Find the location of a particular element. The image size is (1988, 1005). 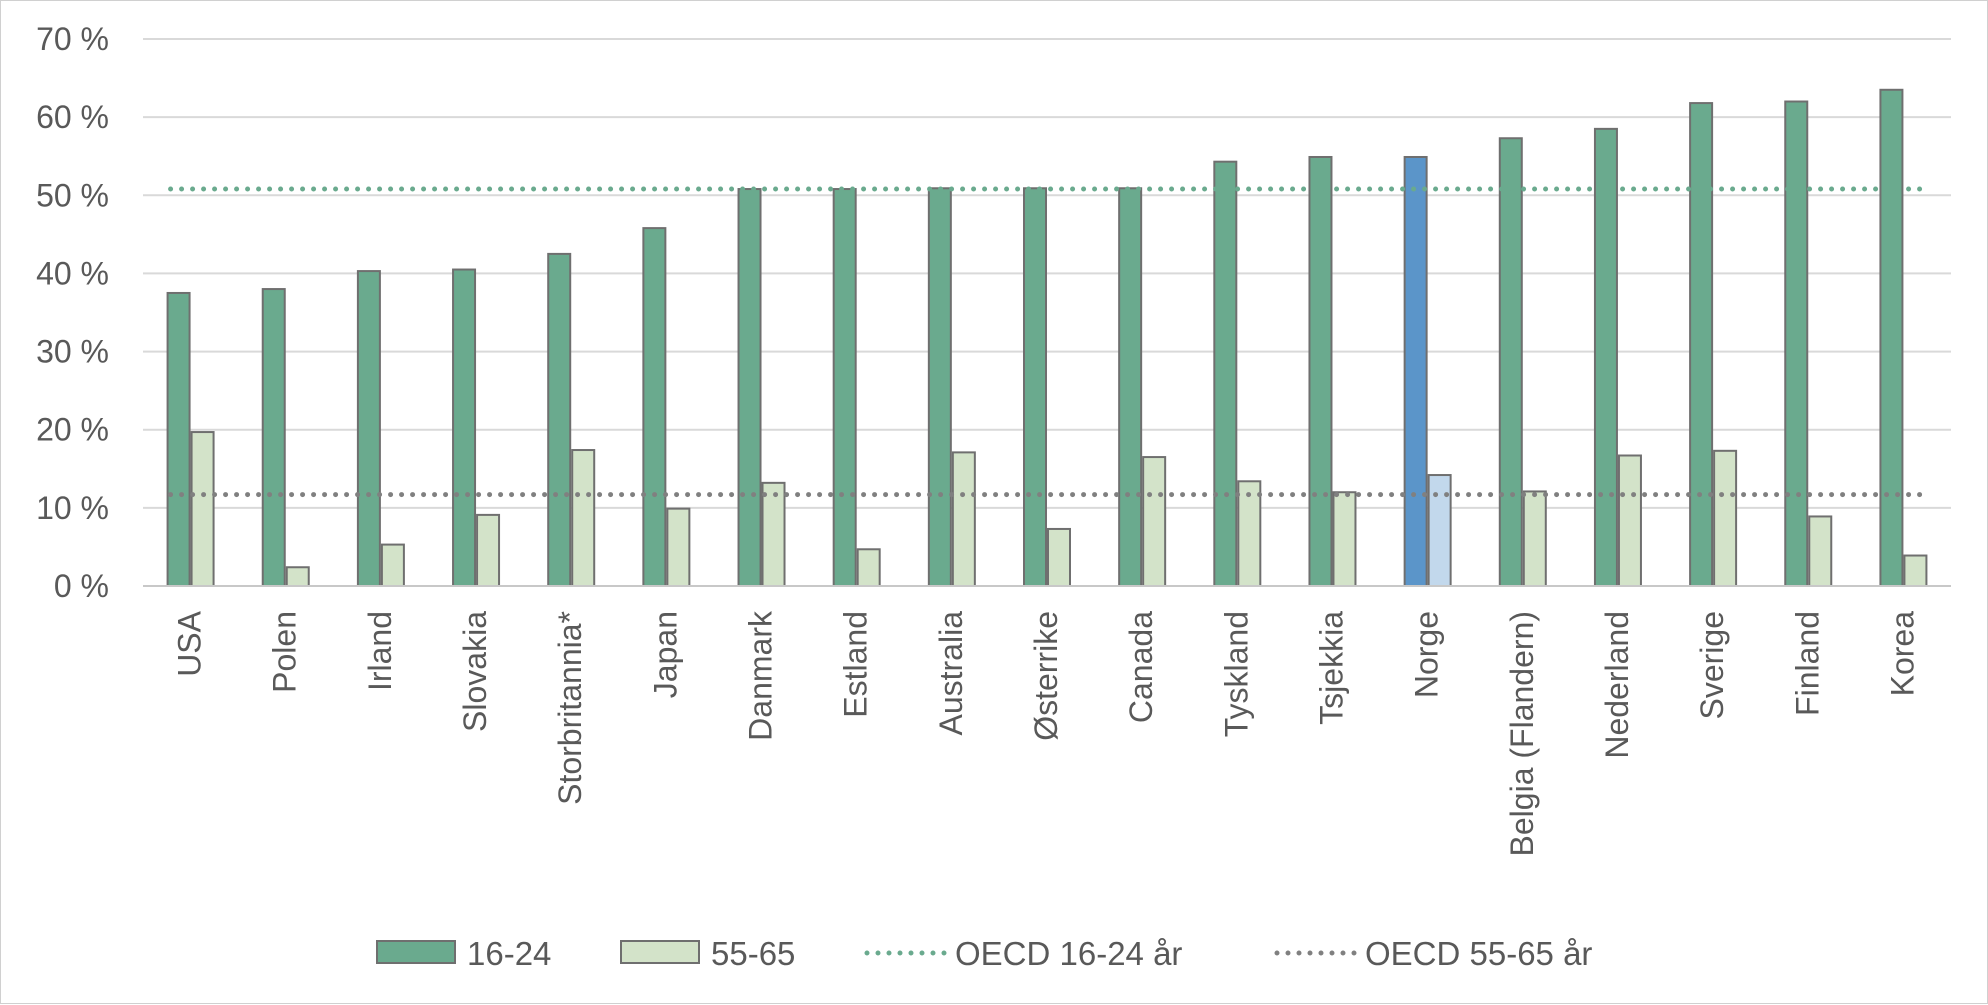

legend: 16-24 55-65 OECD 16-24 år OECD 55-65 år is located at coordinates (984, 953).